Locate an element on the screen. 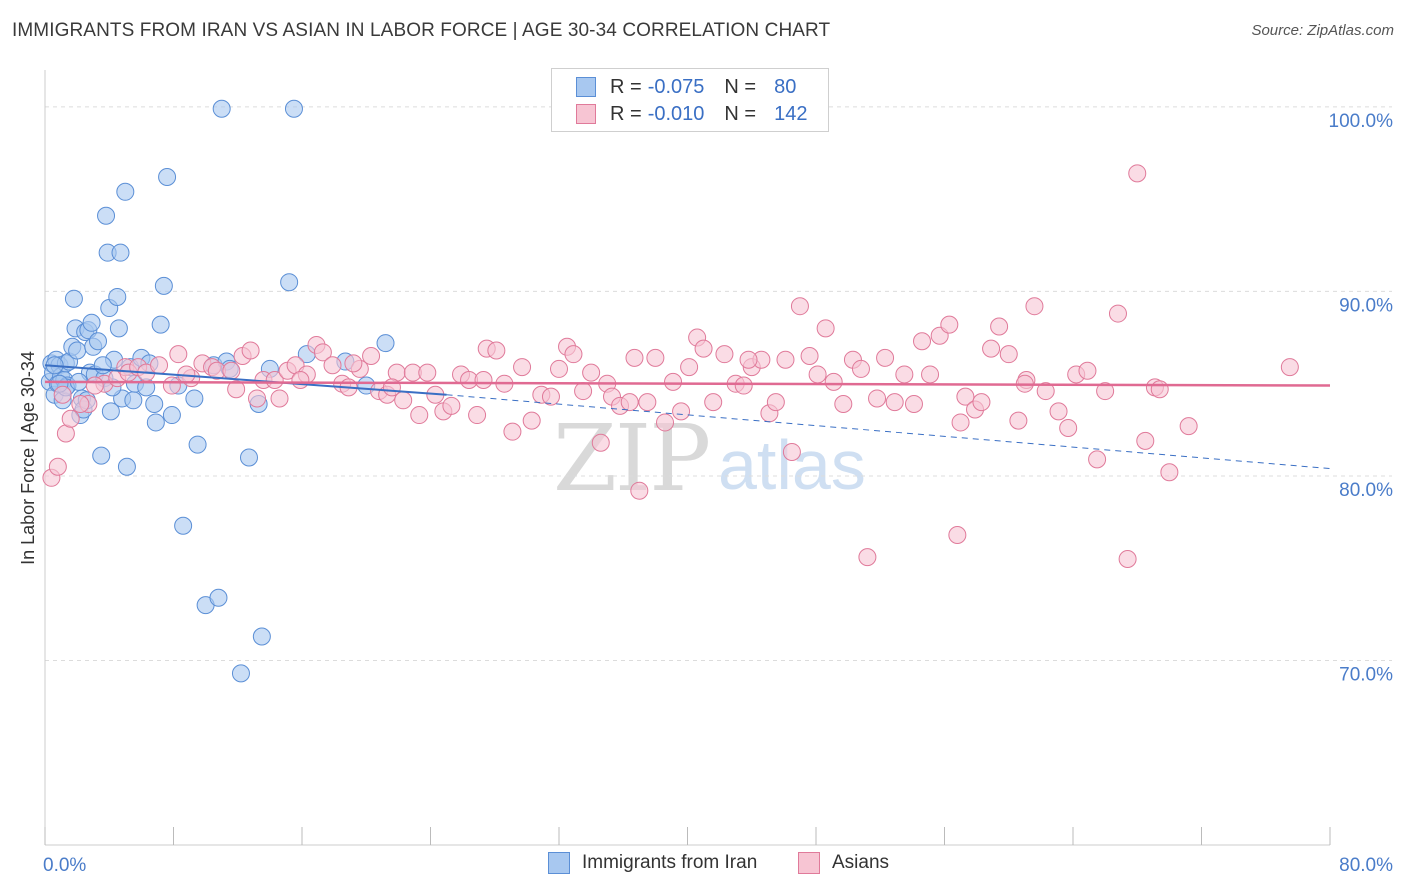 The height and width of the screenshot is (892, 1406). y-tick-label: 80.0% is located at coordinates (1366, 490).